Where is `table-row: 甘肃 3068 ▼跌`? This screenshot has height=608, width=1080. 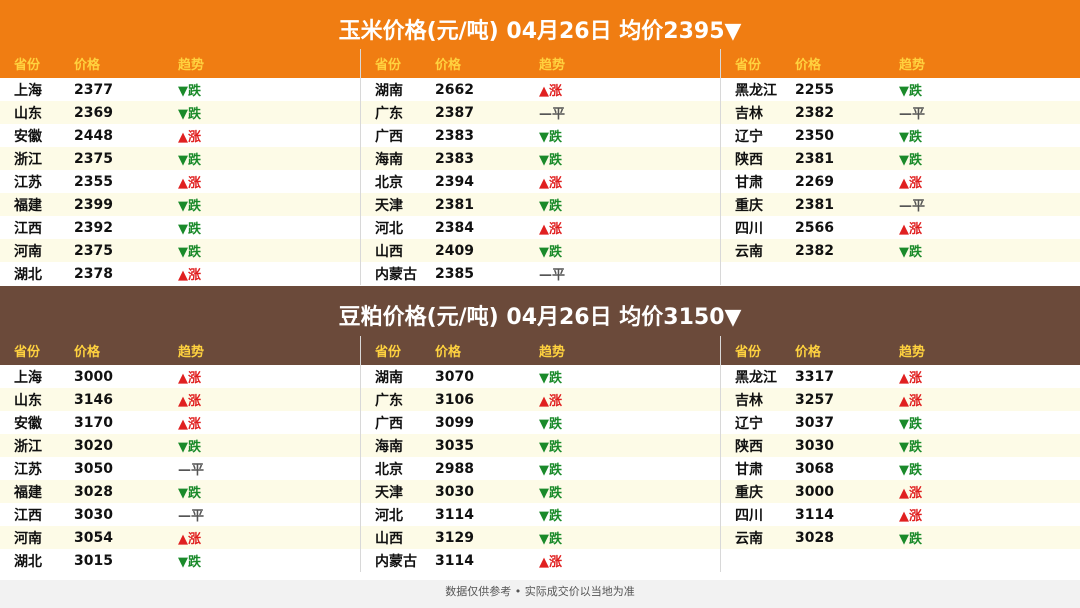
table-row: 甘肃 3068 ▼跌 is located at coordinates (900, 468).